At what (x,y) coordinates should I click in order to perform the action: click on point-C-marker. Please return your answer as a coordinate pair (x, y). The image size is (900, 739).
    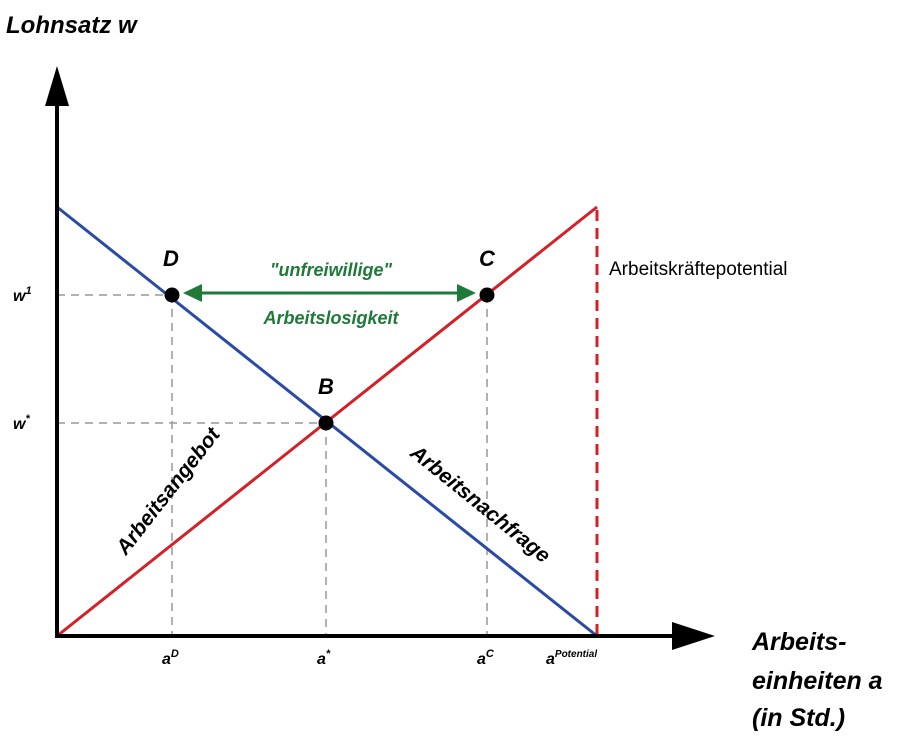
    Looking at the image, I should click on (487, 295).